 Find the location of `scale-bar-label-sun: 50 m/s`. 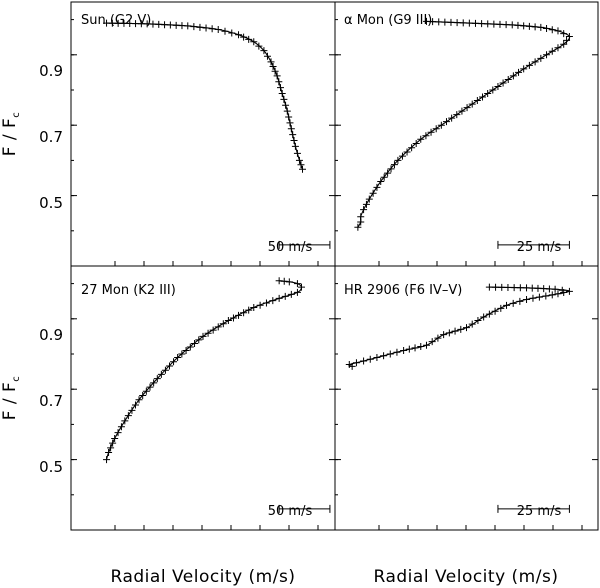

scale-bar-label-sun: 50 m/s is located at coordinates (290, 247).